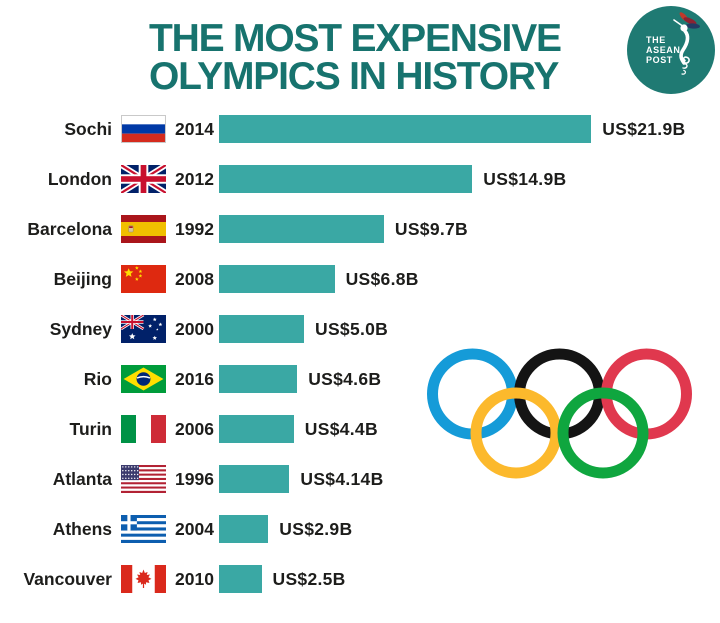 This screenshot has width=720, height=623. What do you see at coordinates (194, 278) in the screenshot?
I see `year-label: 2008` at bounding box center [194, 278].